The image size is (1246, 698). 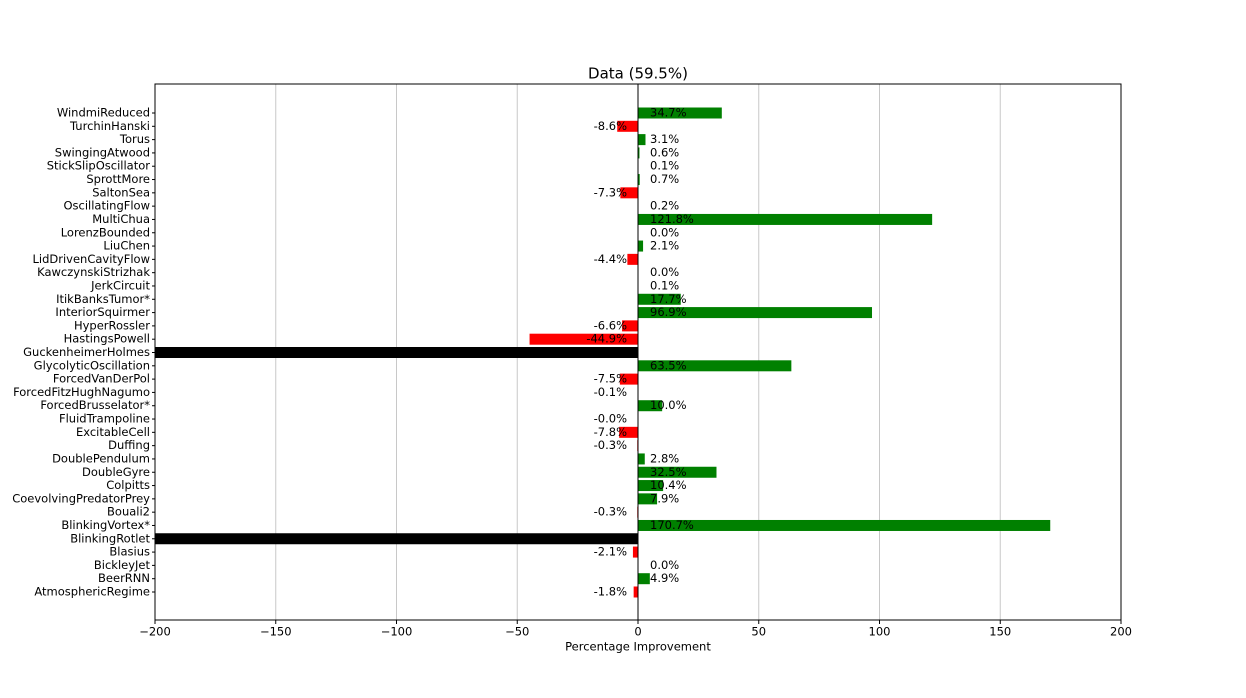 I want to click on value-label: 2.1%, so click(x=664, y=246).